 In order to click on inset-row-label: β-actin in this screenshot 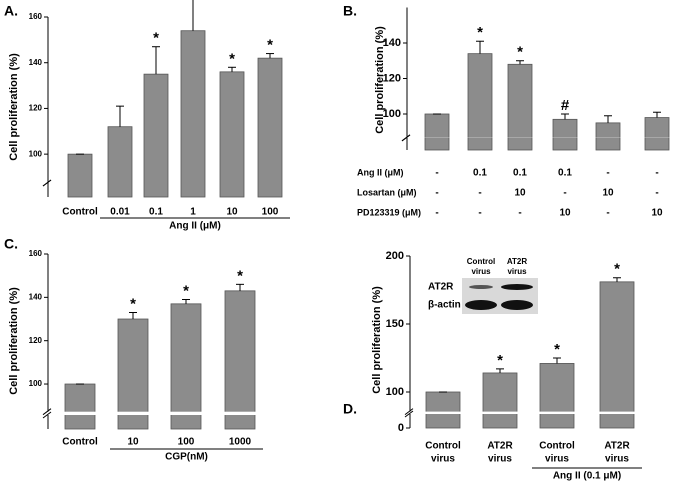, I will do `click(444, 305)`.